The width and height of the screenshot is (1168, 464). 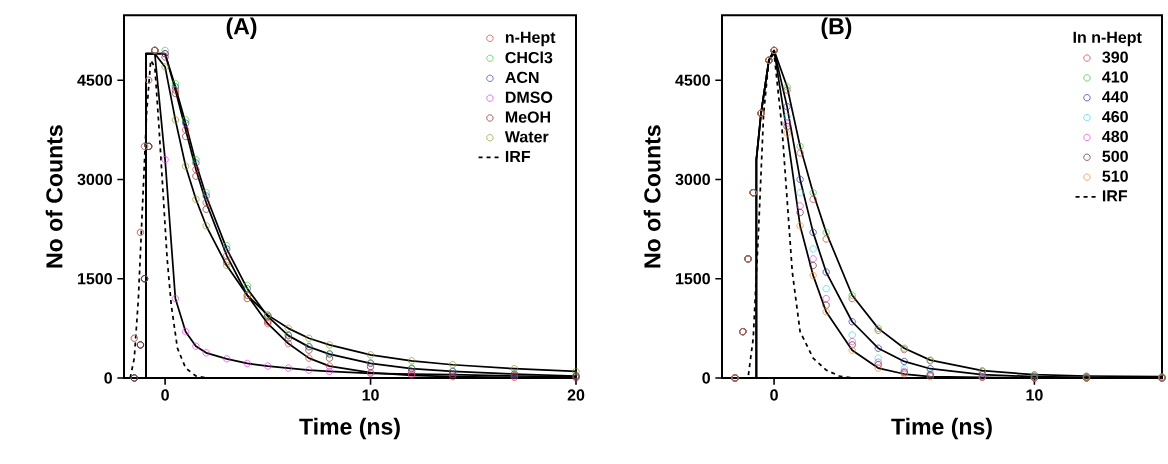 I want to click on legend-label: MeOH, so click(x=527, y=117).